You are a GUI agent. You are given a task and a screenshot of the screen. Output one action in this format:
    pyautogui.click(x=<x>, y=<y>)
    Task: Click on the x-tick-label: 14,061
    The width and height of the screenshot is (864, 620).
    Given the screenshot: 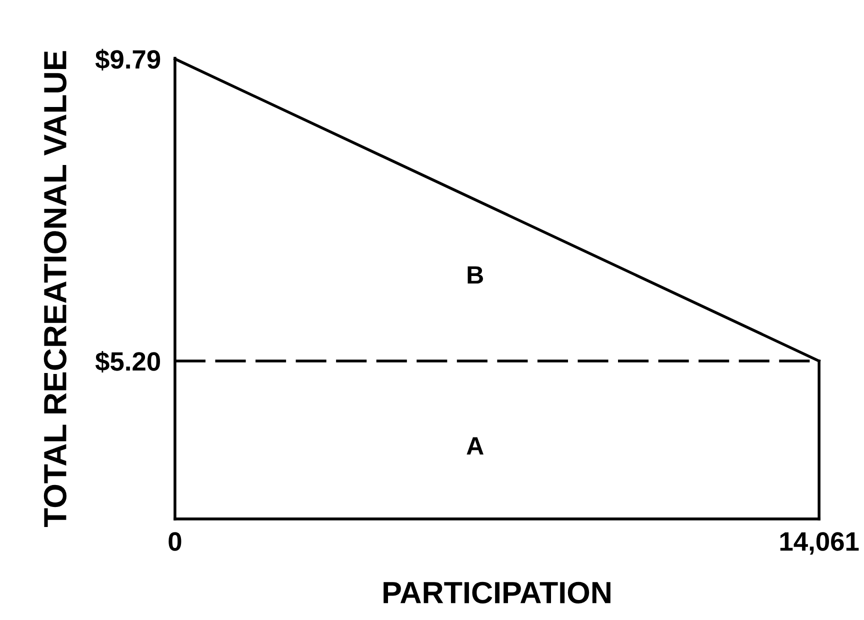 What is the action you would take?
    pyautogui.click(x=819, y=543)
    